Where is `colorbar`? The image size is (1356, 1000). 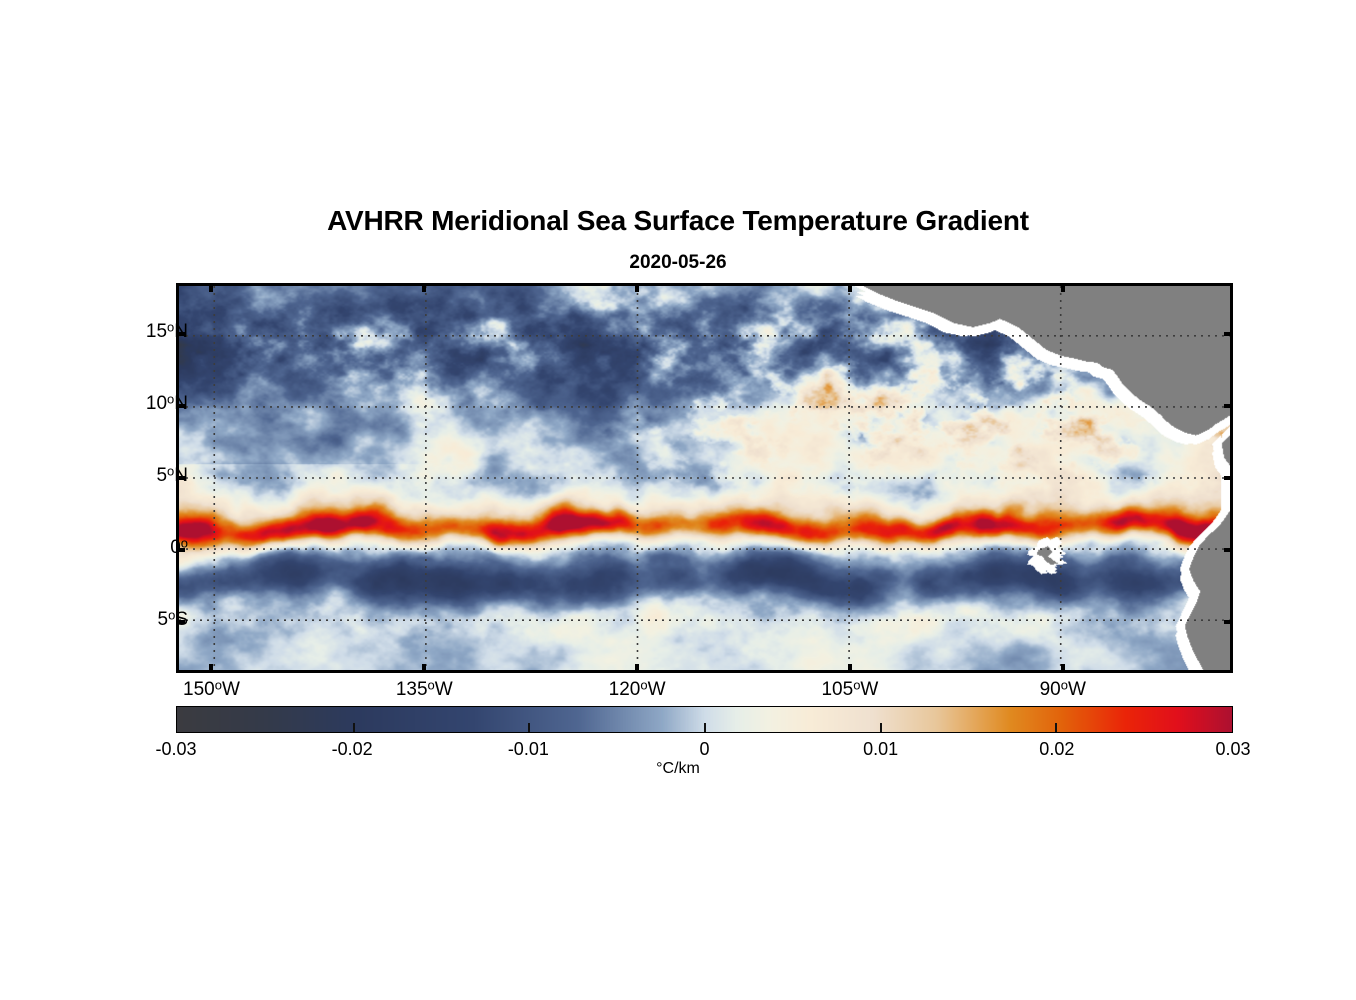
colorbar is located at coordinates (704, 719).